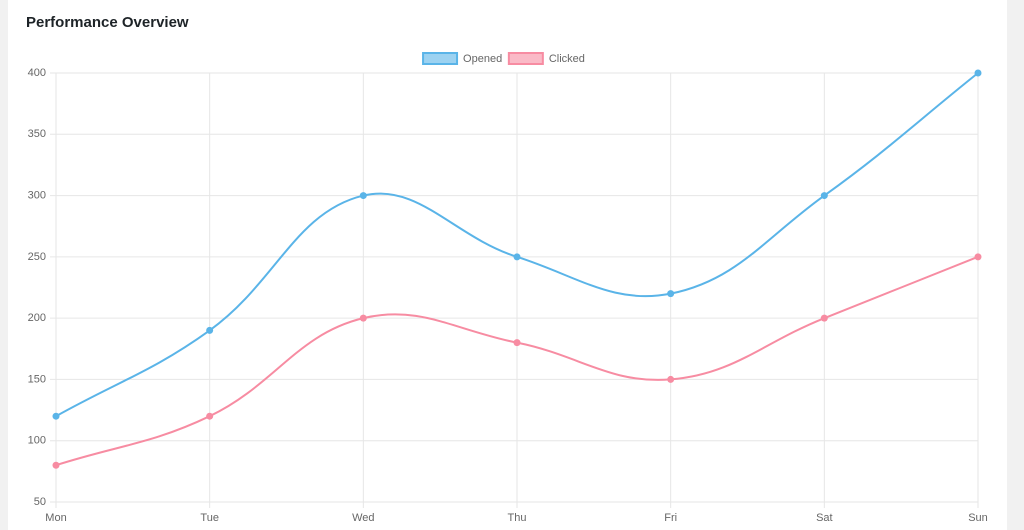 This screenshot has width=1024, height=530. Describe the element at coordinates (37, 441) in the screenshot. I see `y-tick-label: 100` at that location.